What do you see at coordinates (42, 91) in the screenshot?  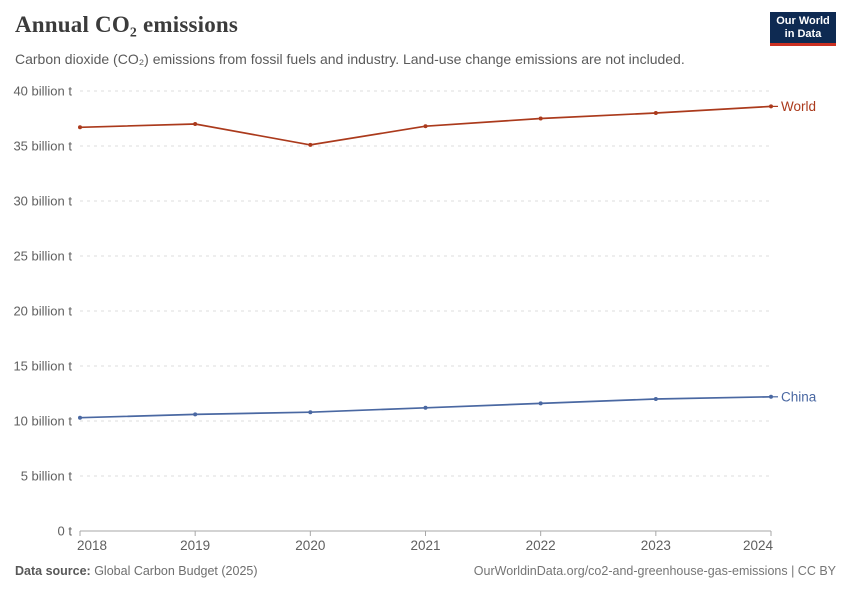 I see `y-axis-tick-label: 40 billion t` at bounding box center [42, 91].